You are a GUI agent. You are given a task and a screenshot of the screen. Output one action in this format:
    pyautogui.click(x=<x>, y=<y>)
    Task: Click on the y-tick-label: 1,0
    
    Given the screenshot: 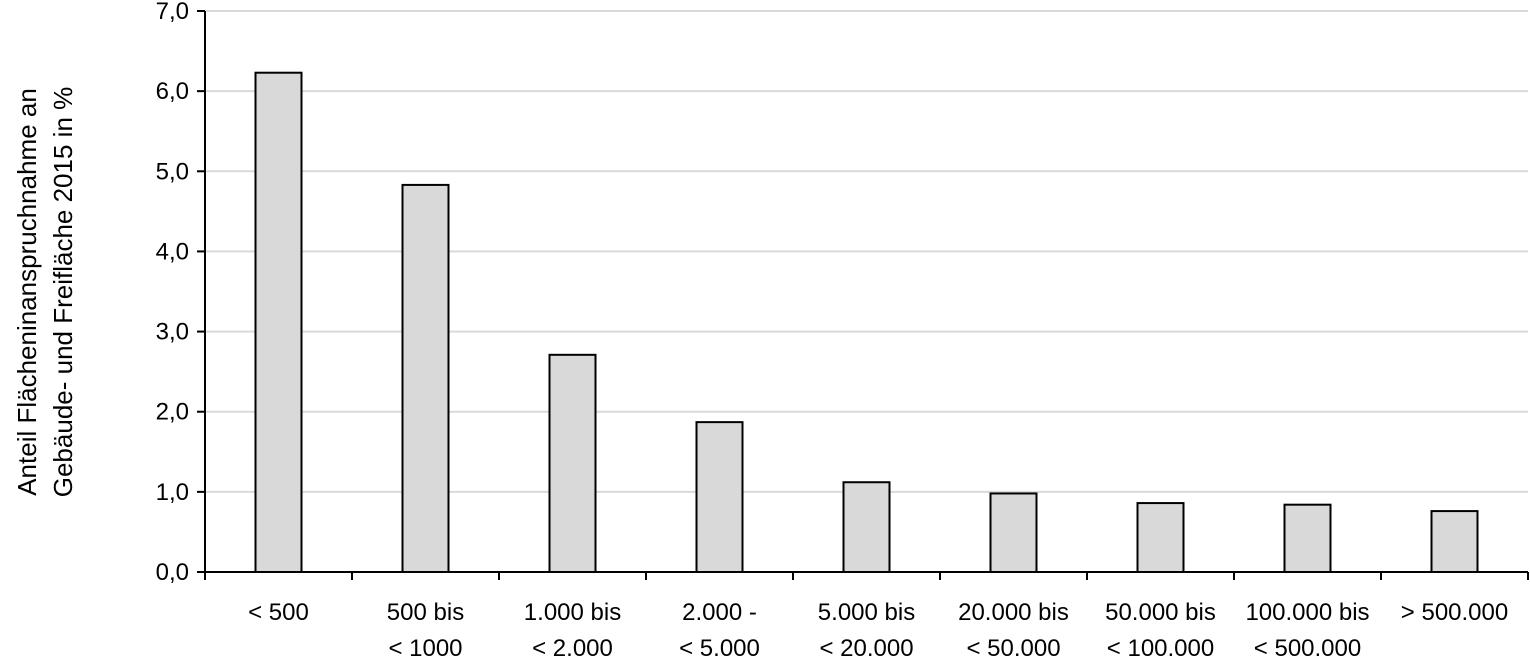 What is the action you would take?
    pyautogui.click(x=172, y=492)
    